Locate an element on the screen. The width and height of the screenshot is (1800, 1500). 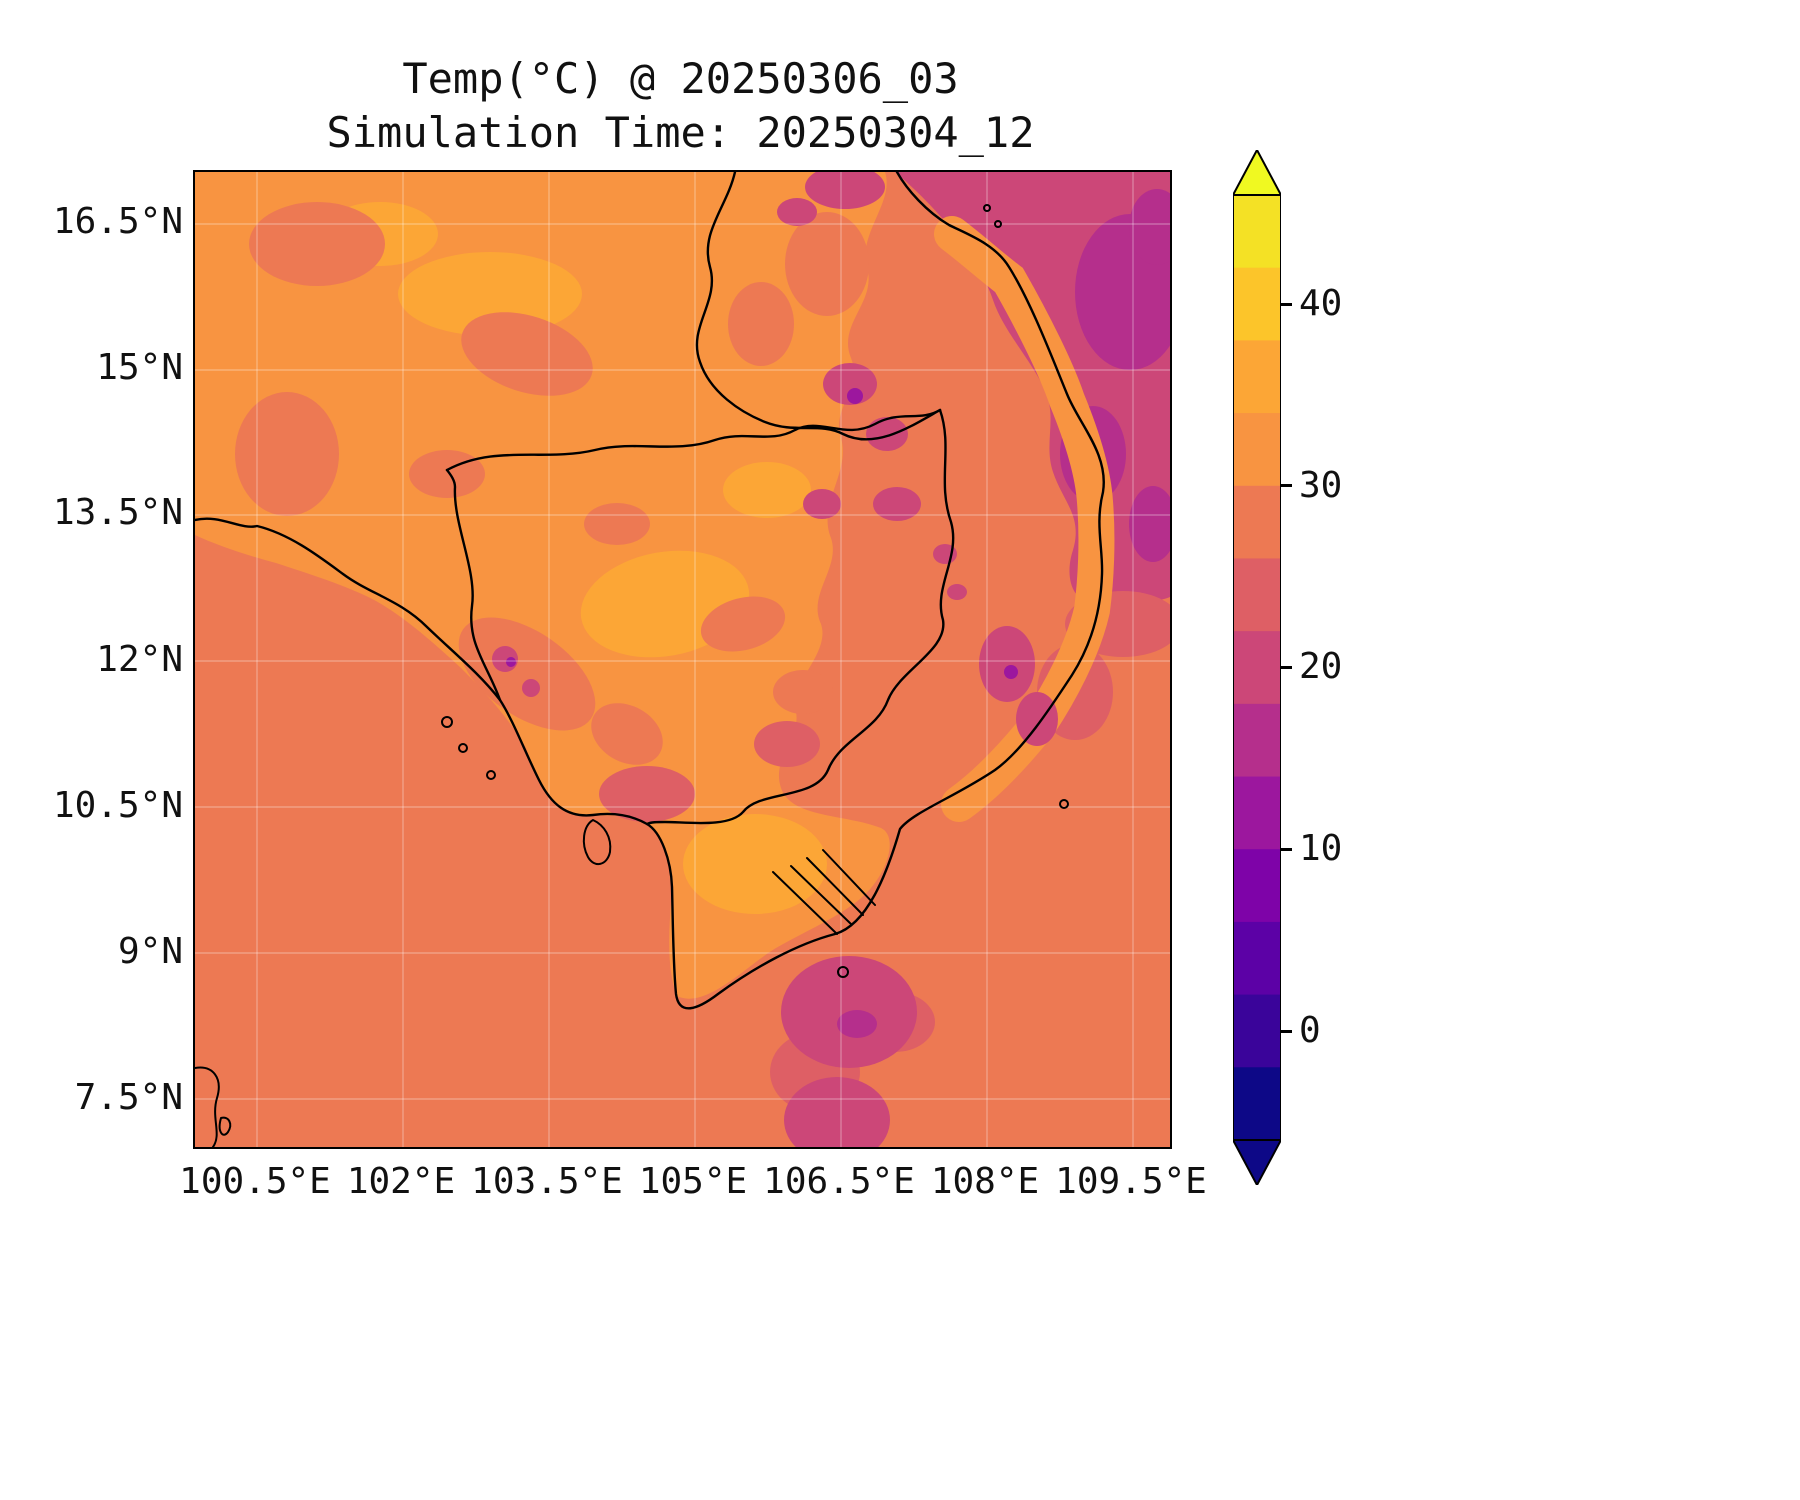
x-tick-label: 108°E is located at coordinates (985, 1181).